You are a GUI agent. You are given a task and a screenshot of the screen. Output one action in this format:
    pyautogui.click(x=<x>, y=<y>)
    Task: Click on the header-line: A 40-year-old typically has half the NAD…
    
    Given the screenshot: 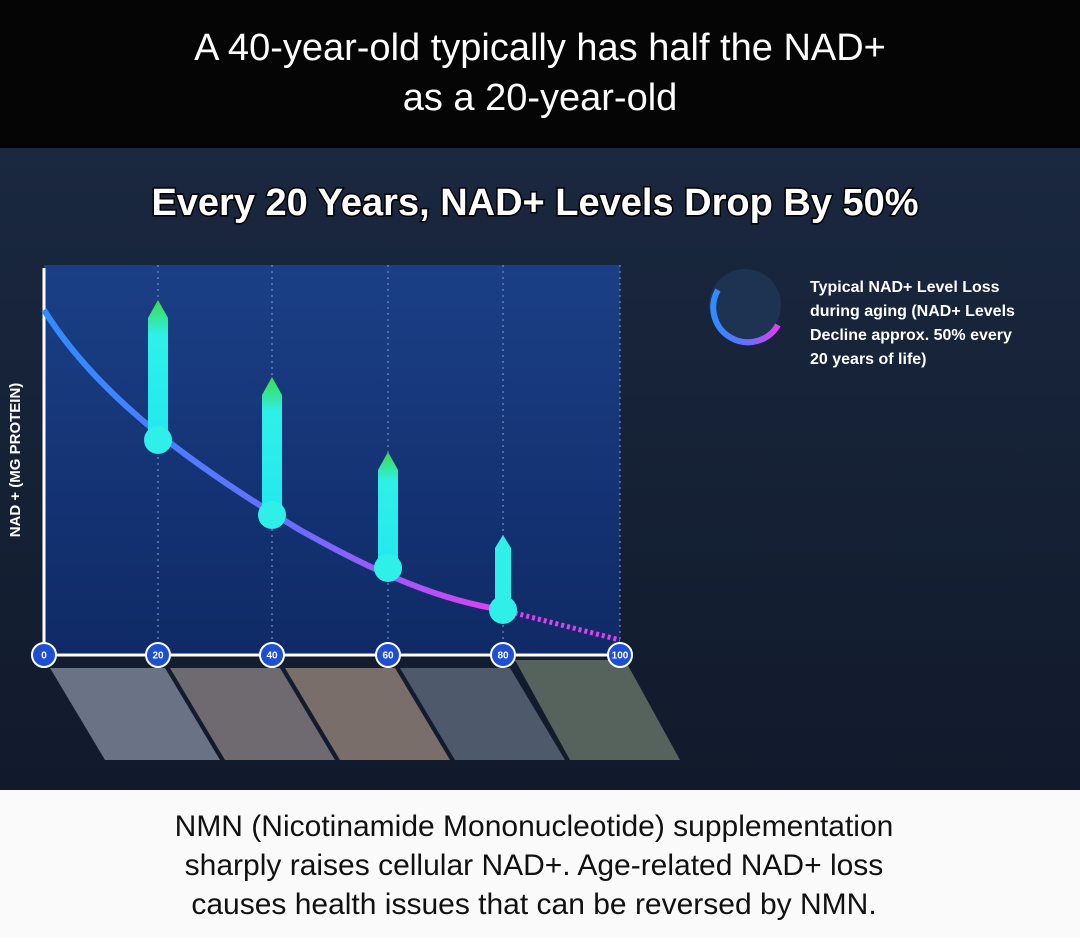 What is the action you would take?
    pyautogui.click(x=540, y=48)
    